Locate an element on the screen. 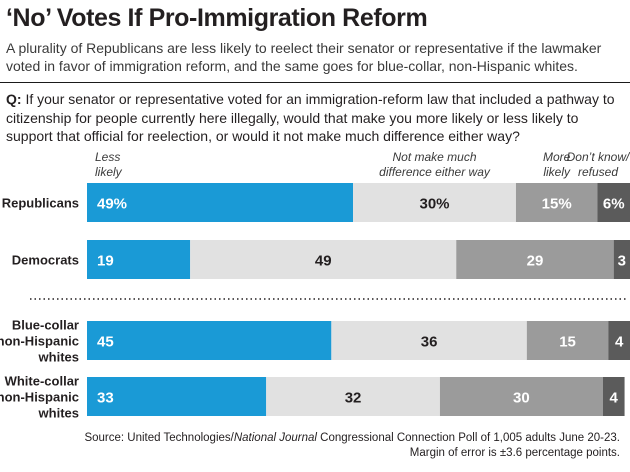  category-label: White-collar is located at coordinates (42, 381).